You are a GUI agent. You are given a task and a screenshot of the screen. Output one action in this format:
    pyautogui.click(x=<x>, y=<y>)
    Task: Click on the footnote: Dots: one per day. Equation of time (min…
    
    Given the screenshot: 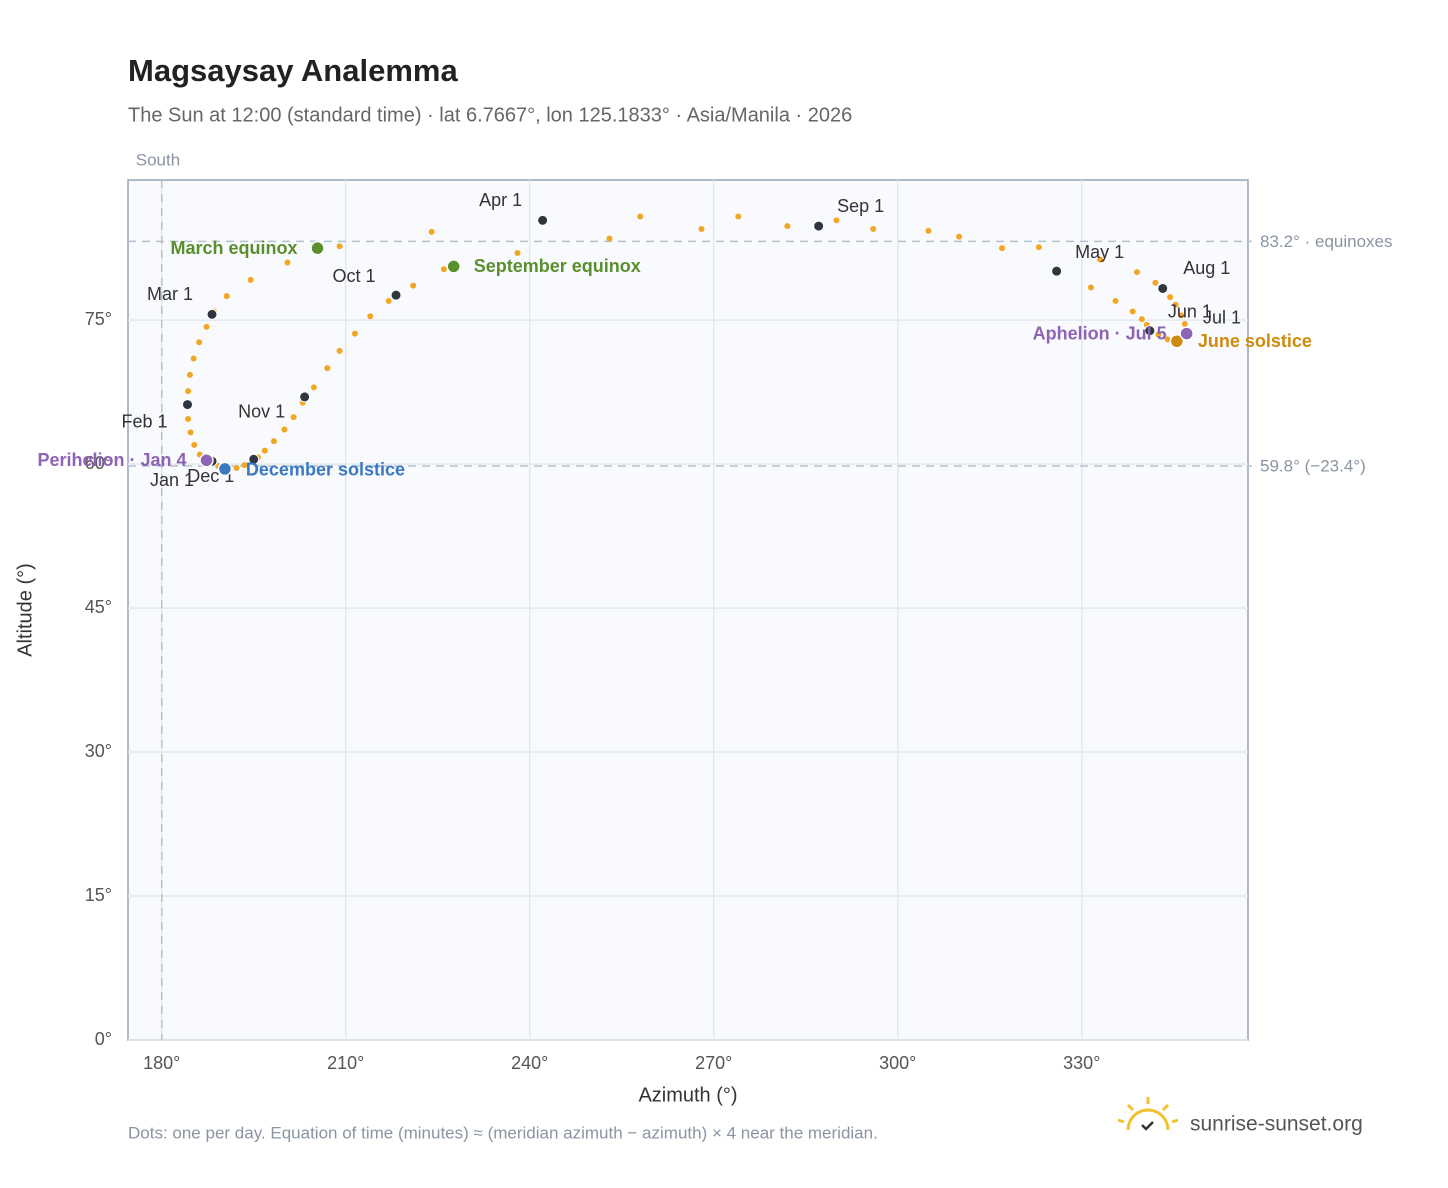 What is the action you would take?
    pyautogui.click(x=503, y=1132)
    